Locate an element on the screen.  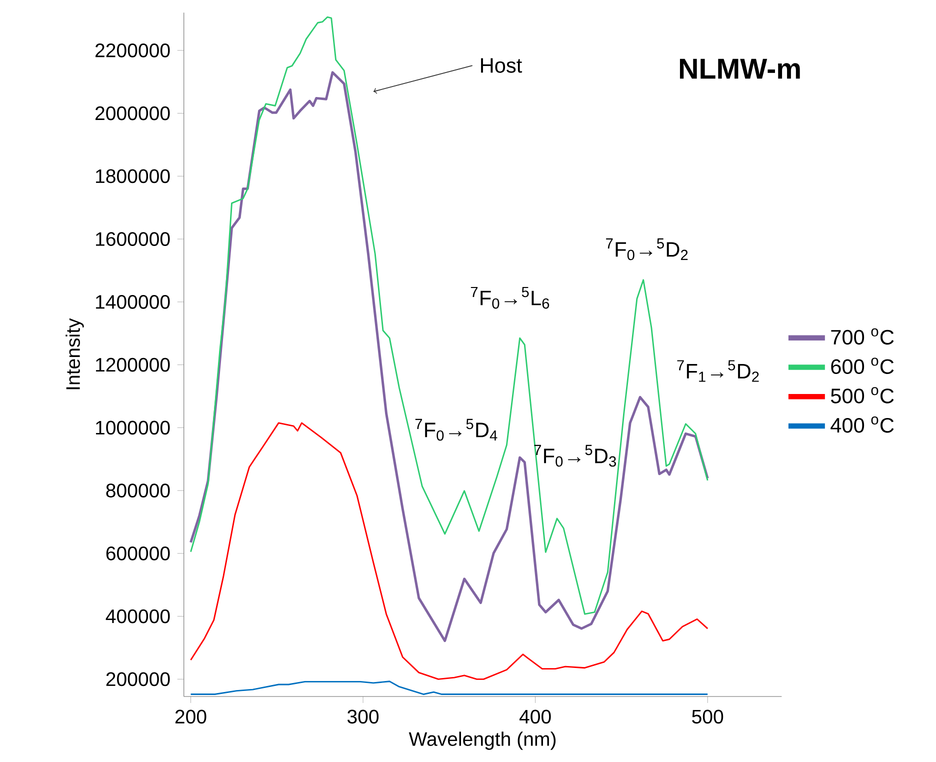
y-tick-label: 1000000 is located at coordinates (133, 427).